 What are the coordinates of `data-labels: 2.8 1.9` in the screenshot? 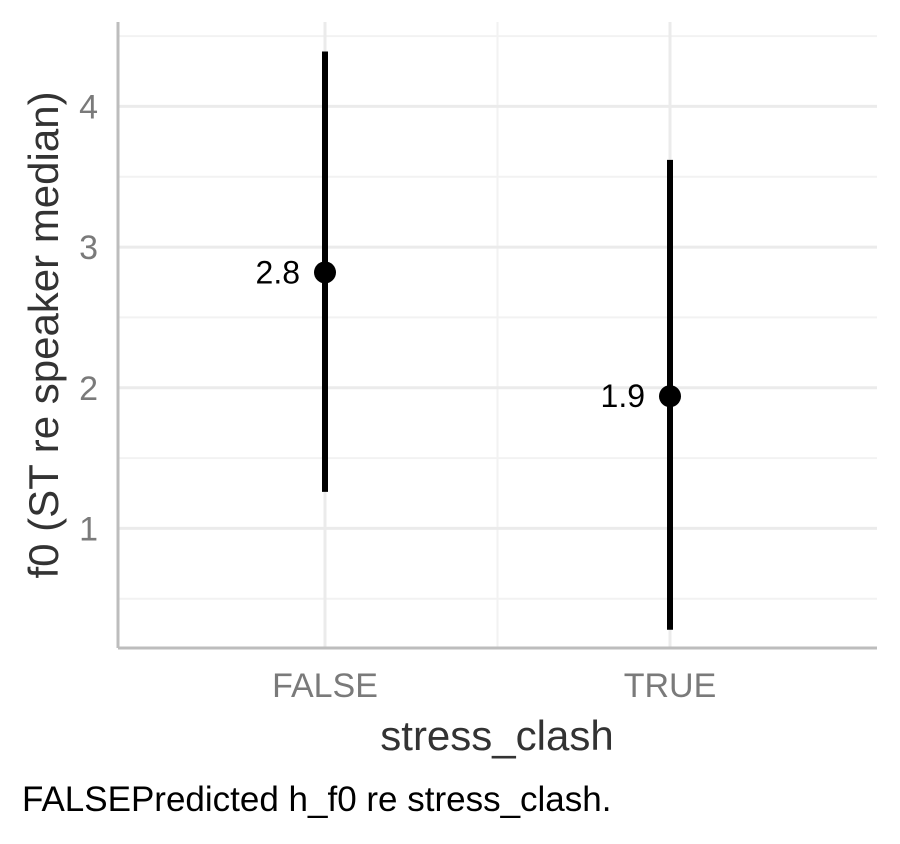 It's located at (450, 334).